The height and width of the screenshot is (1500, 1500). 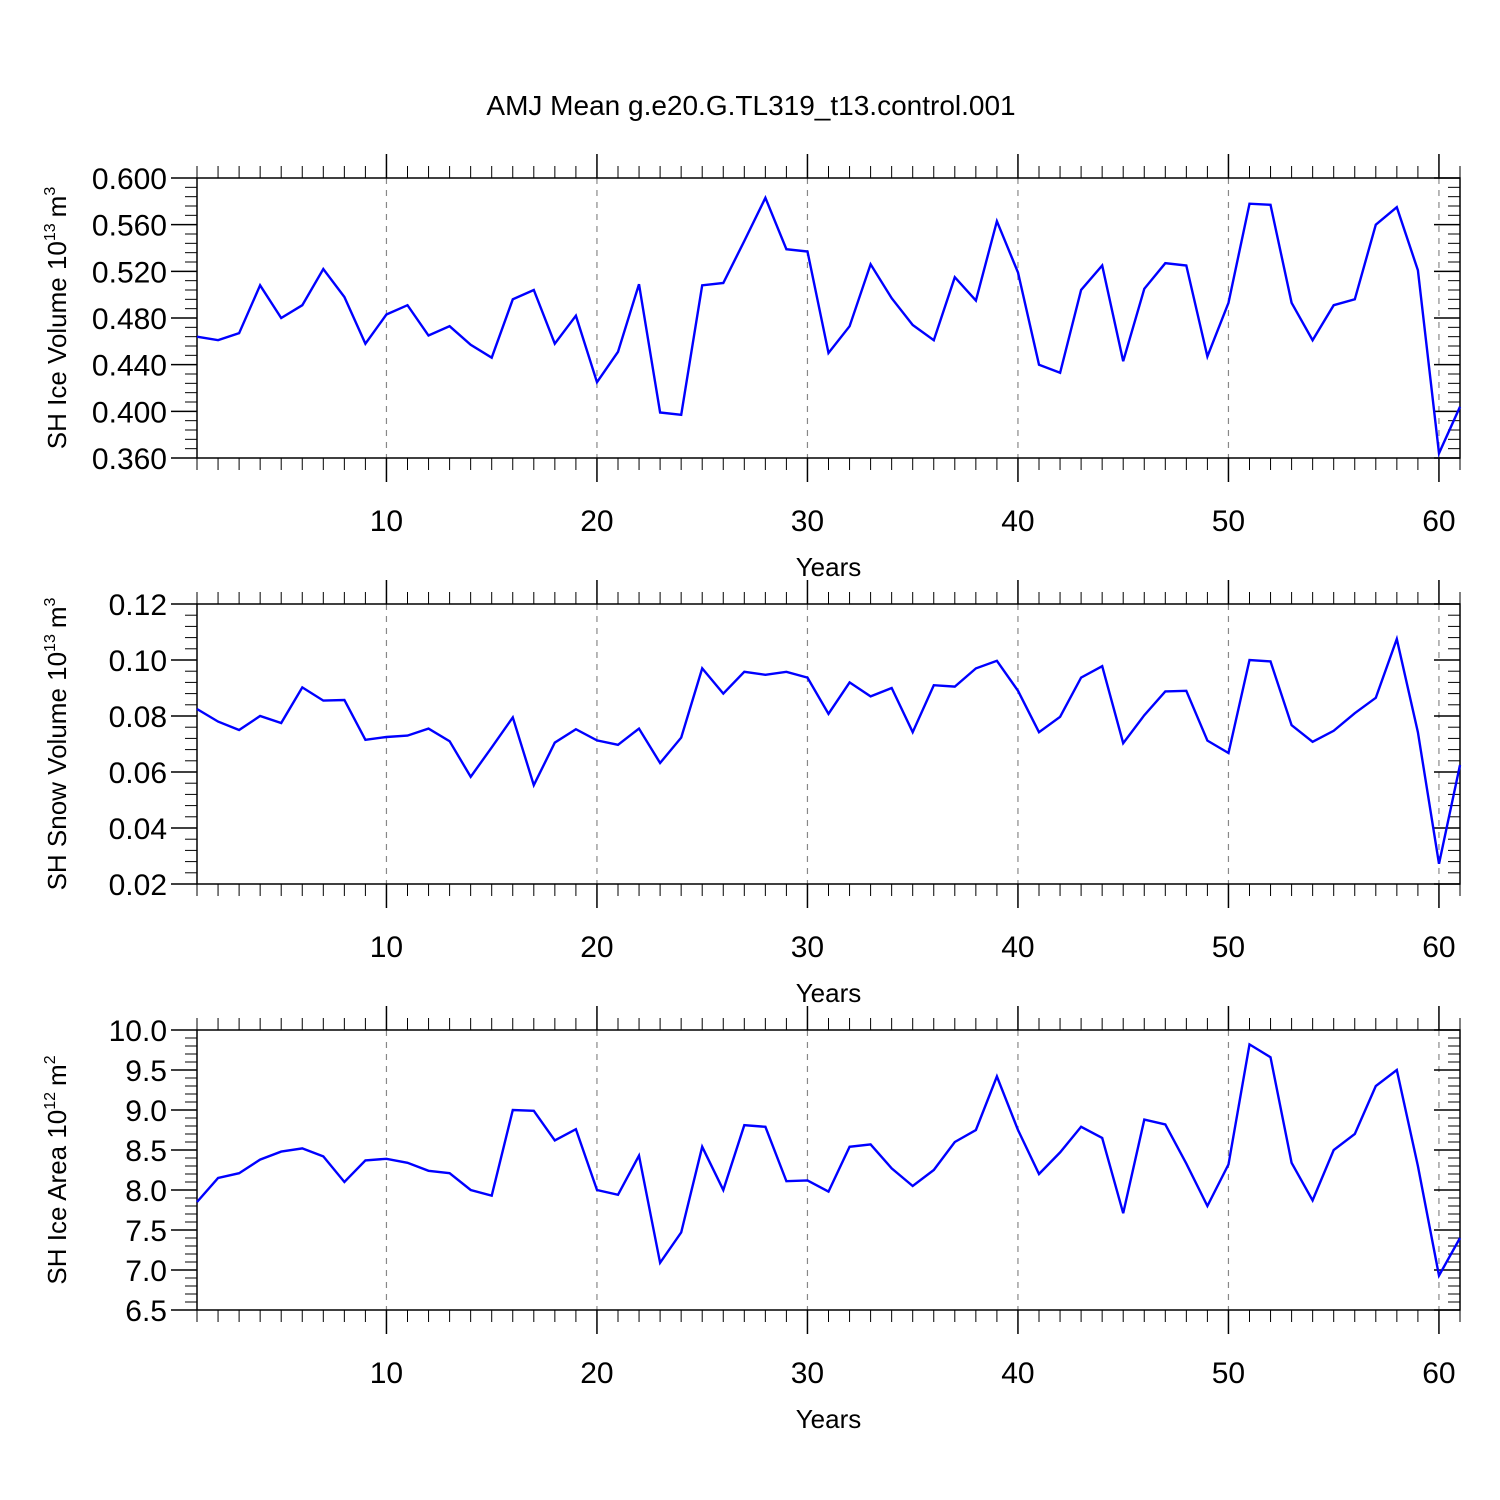 What do you see at coordinates (750, 105) in the screenshot?
I see `chart-title: AMJ Mean g.e20.G.TL319_t13.control.001` at bounding box center [750, 105].